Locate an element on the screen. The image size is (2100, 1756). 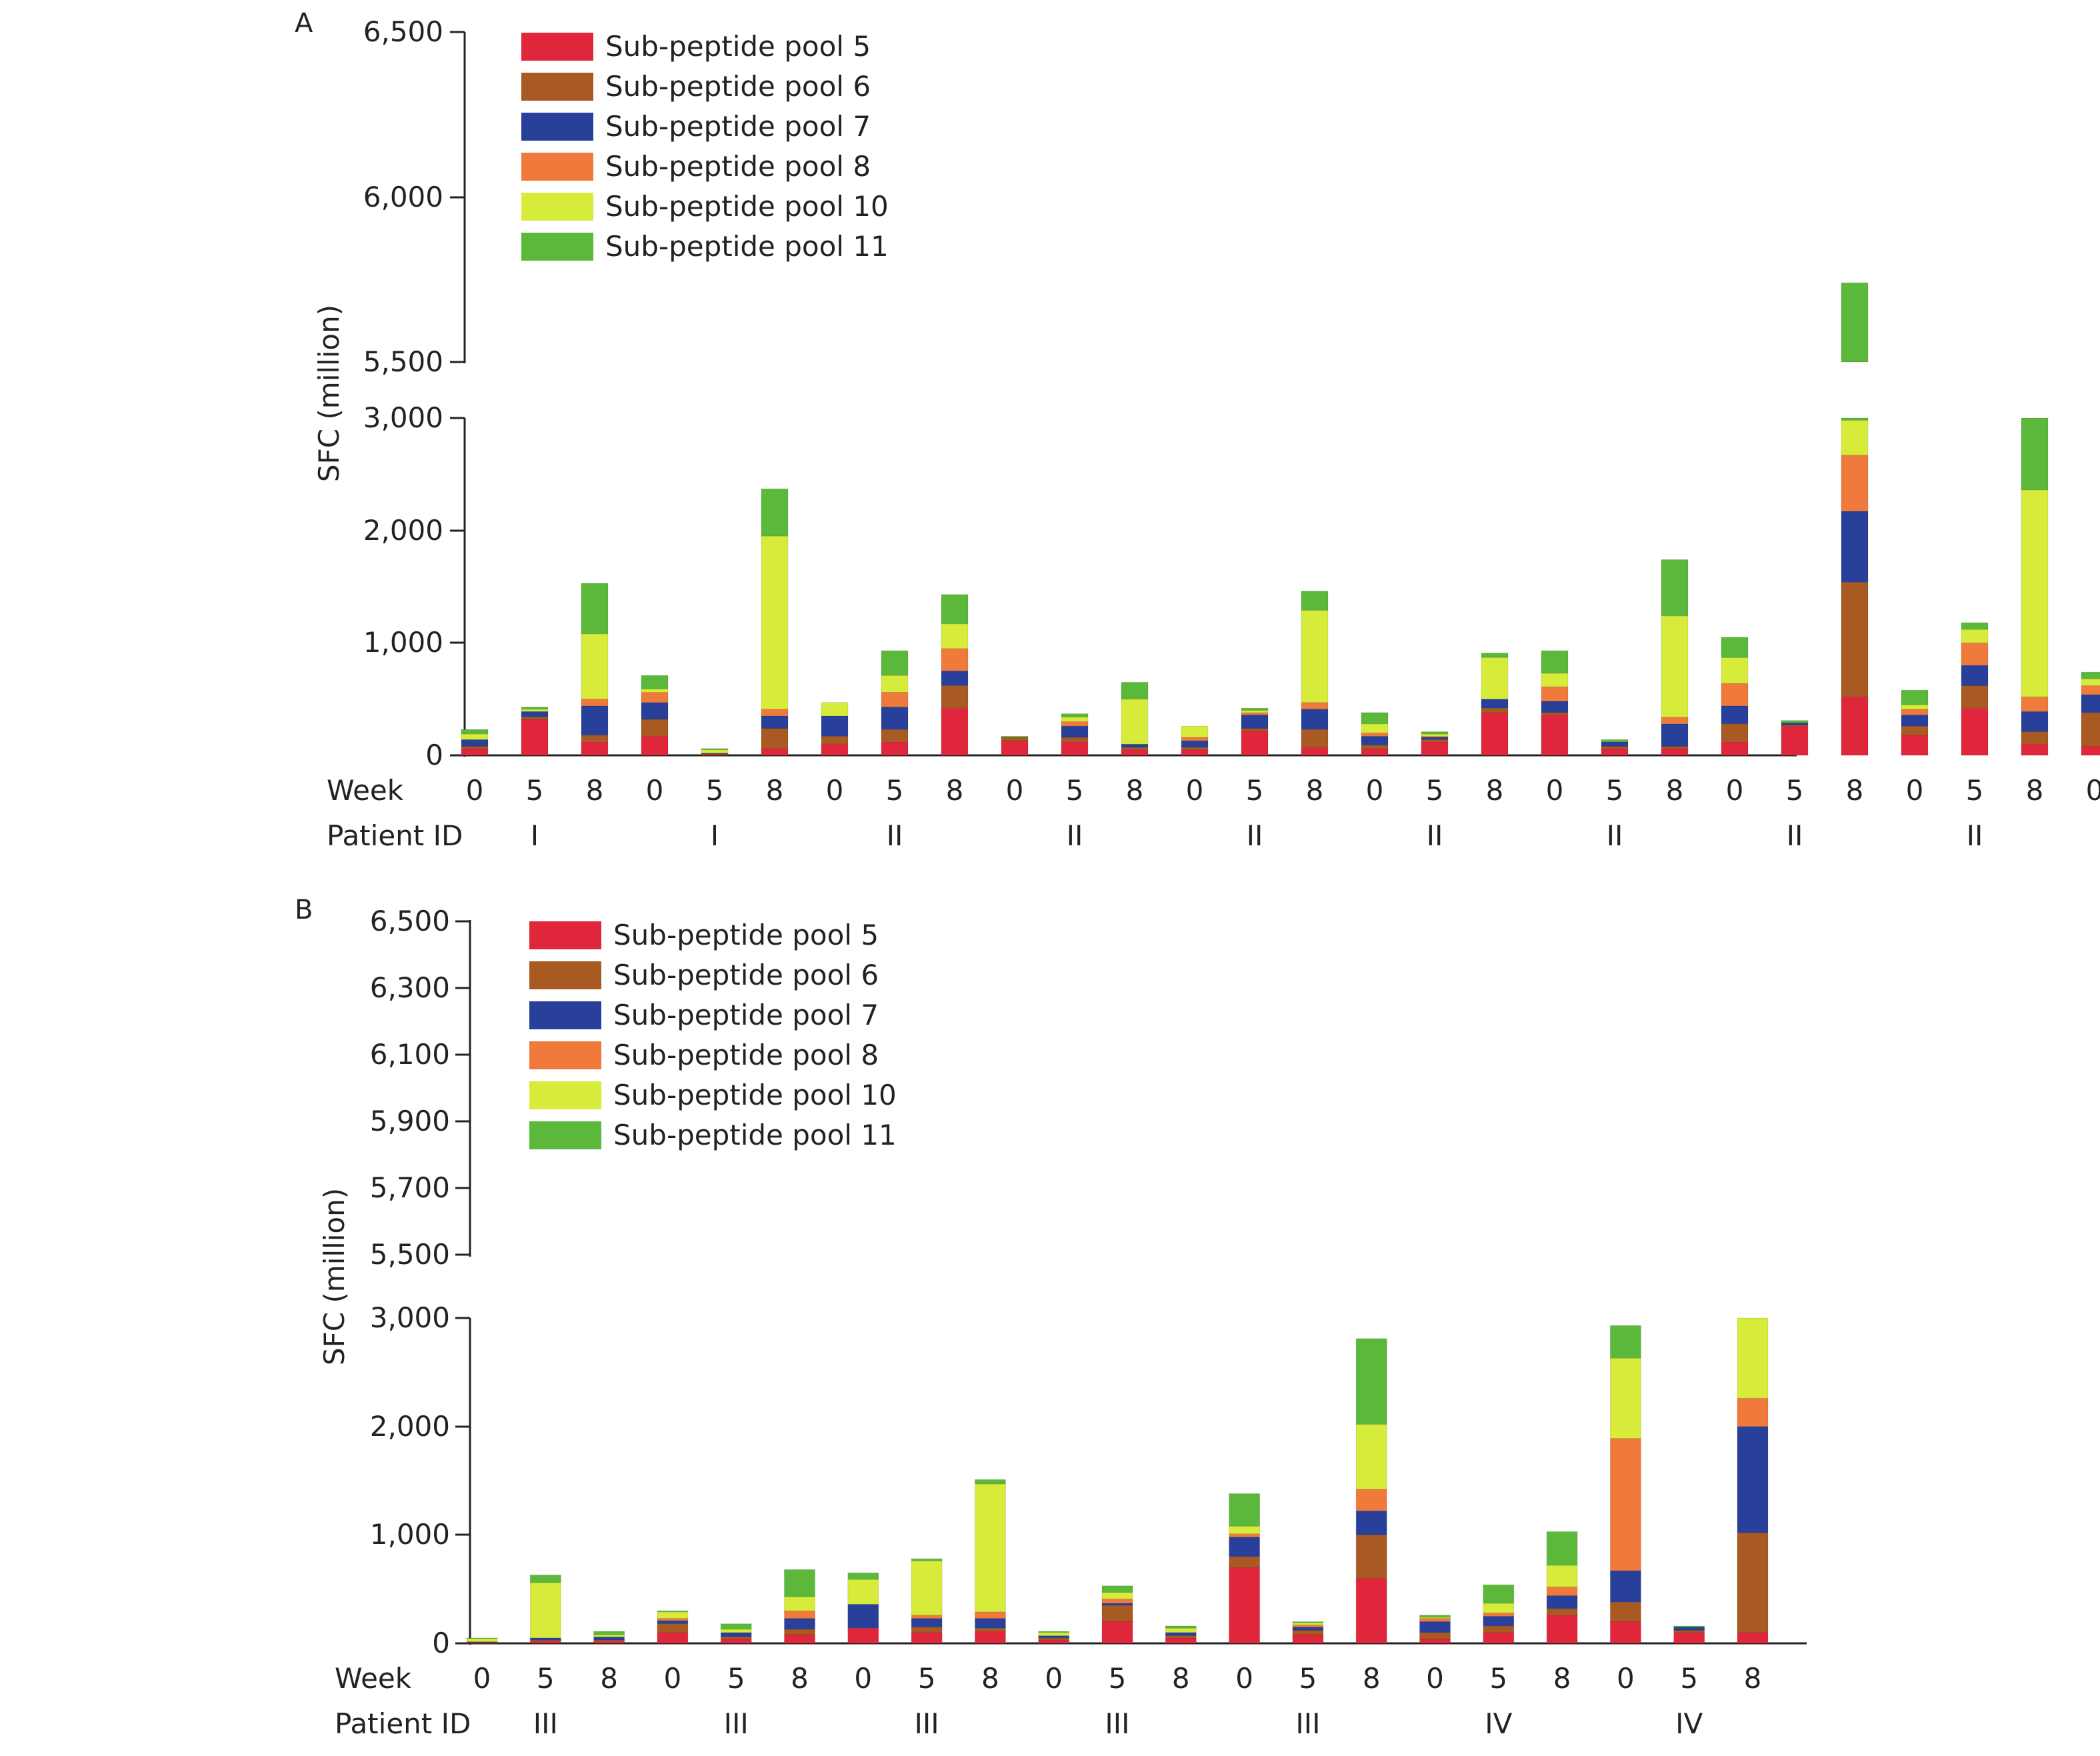
legend-label: Sub-peptide pool 11 is located at coordinates (747, 246).